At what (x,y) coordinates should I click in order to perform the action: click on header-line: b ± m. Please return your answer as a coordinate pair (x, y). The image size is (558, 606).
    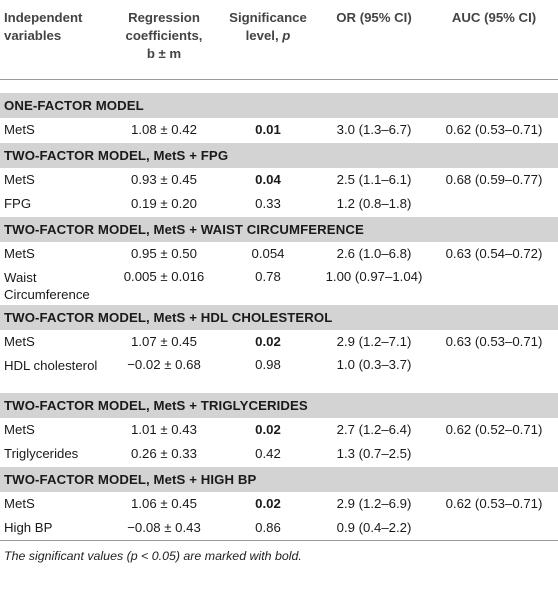
    Looking at the image, I should click on (164, 53).